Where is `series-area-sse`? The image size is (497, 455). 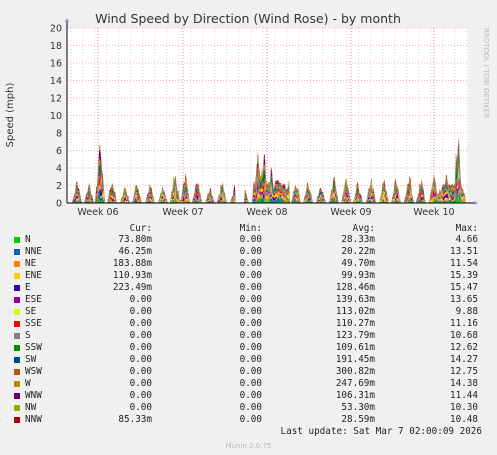 series-area-sse is located at coordinates (267, 183).